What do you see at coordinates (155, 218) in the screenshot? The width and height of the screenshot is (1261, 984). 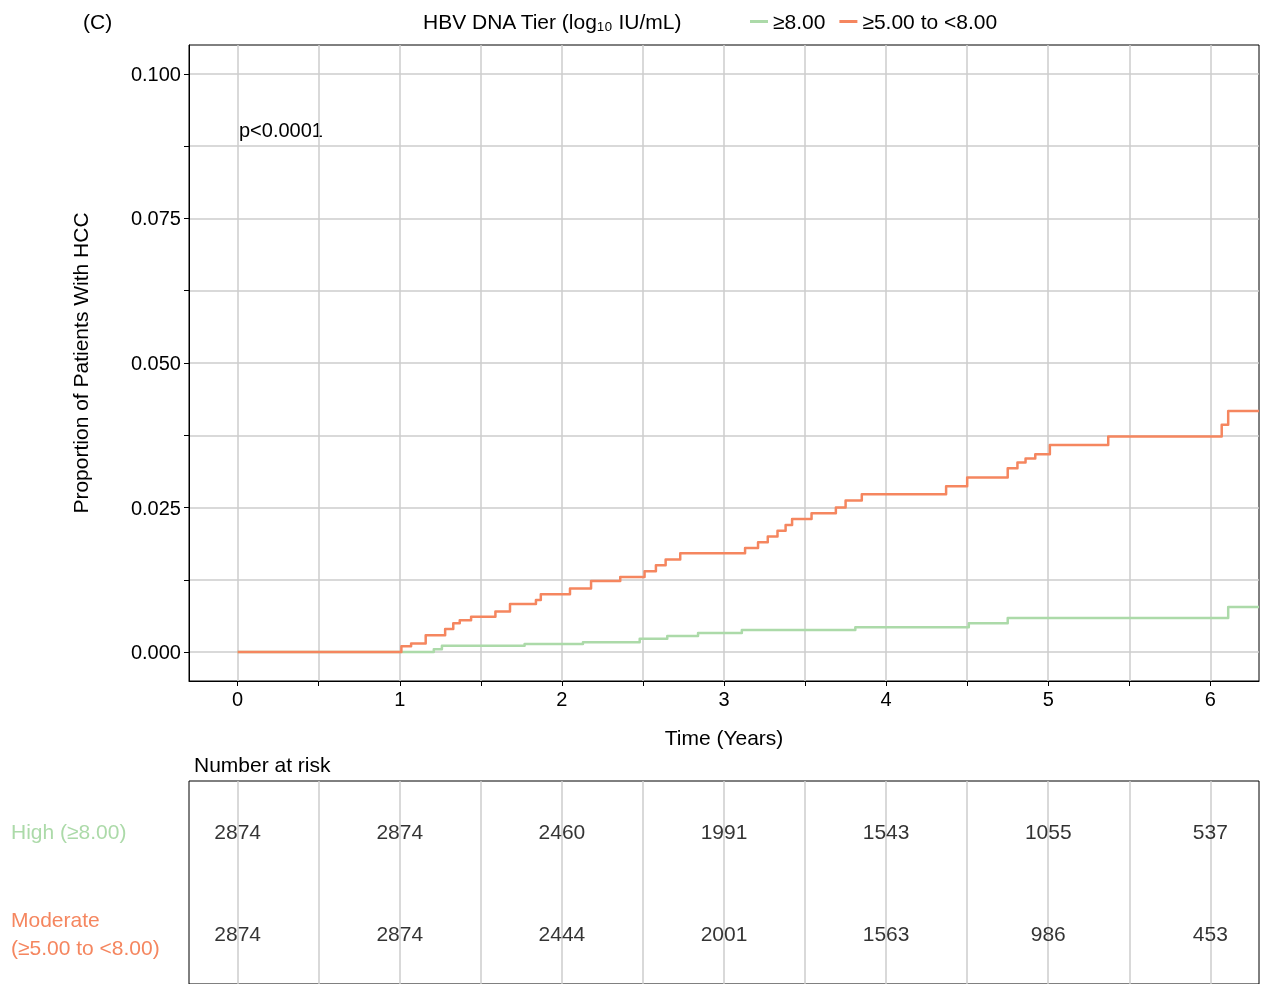 I see `y-tick-label: 0.075` at bounding box center [155, 218].